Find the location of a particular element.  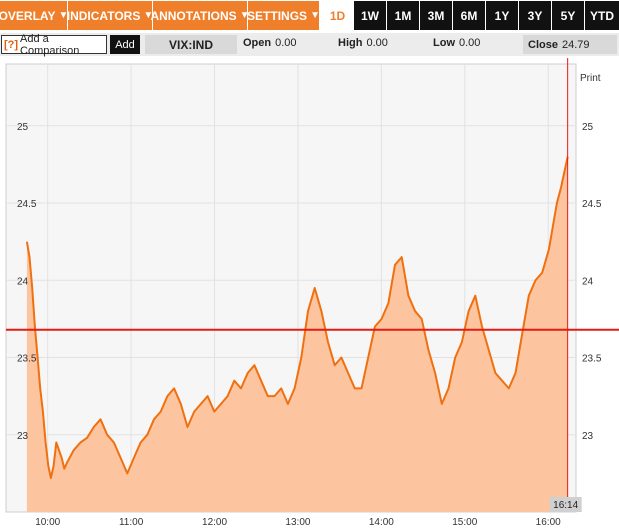

y-tick-label-right: 25 is located at coordinates (588, 127).